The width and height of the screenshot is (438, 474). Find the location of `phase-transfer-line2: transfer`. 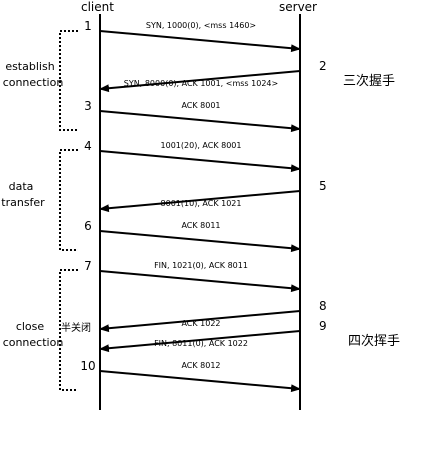

phase-transfer-line2: transfer is located at coordinates (23, 202).